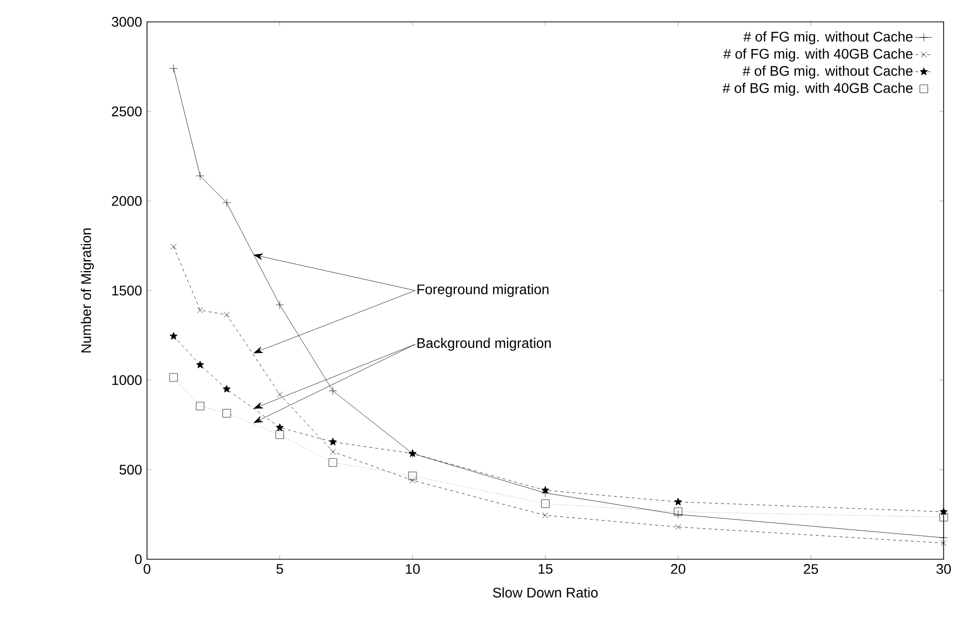 This screenshot has height=642, width=956. I want to click on x-tick-label: 20, so click(678, 569).